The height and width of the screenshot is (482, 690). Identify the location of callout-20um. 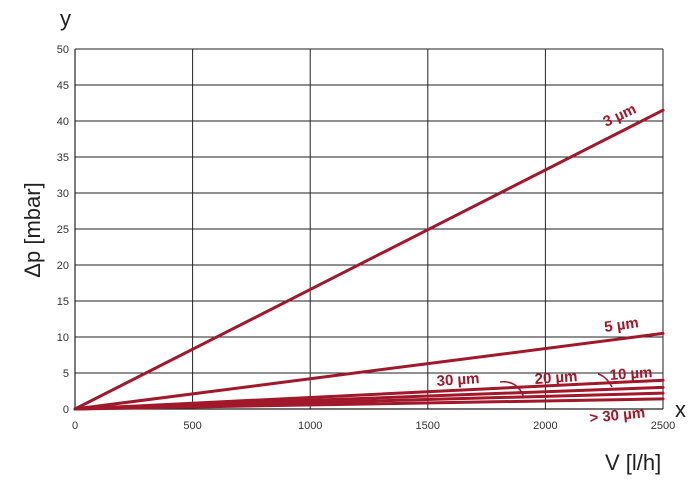
(605, 380).